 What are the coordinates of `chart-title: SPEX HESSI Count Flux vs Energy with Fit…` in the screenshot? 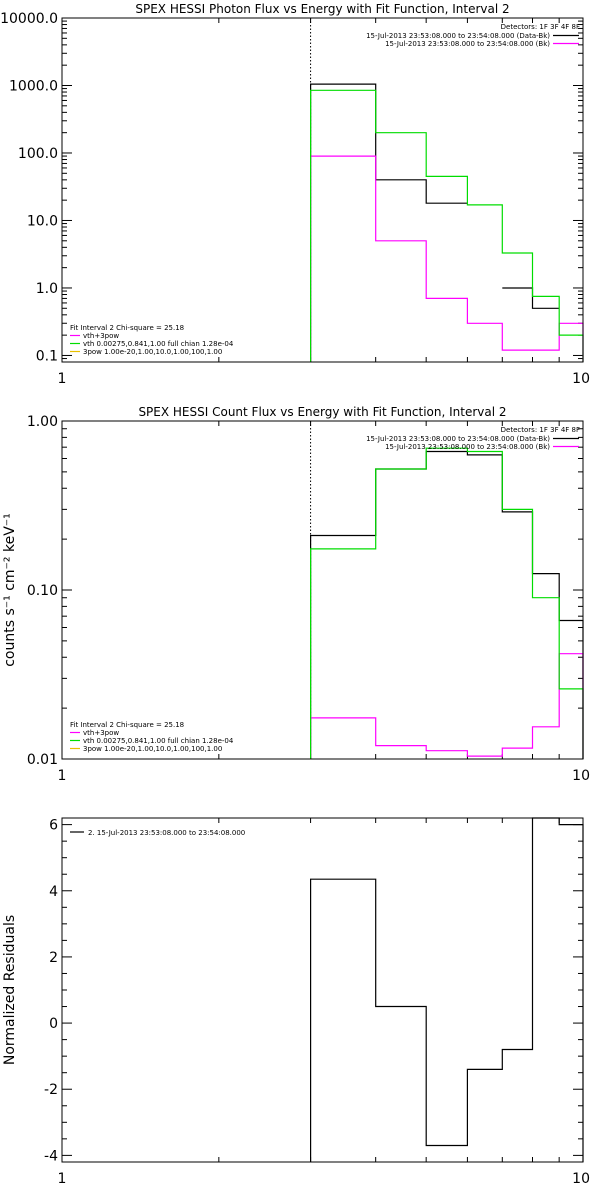 It's located at (322, 412).